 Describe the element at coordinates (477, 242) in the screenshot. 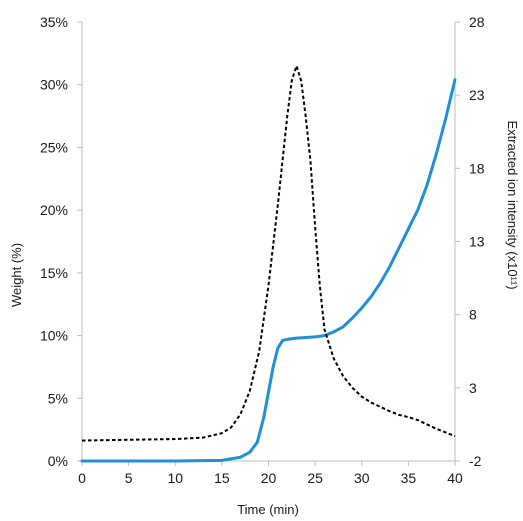

I see `y2-tick-label: 13` at that location.